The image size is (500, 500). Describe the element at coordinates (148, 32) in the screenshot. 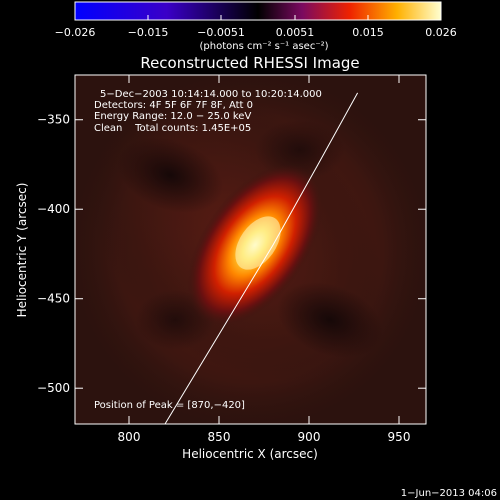

I see `colorbar-tick-label: −0.015` at that location.